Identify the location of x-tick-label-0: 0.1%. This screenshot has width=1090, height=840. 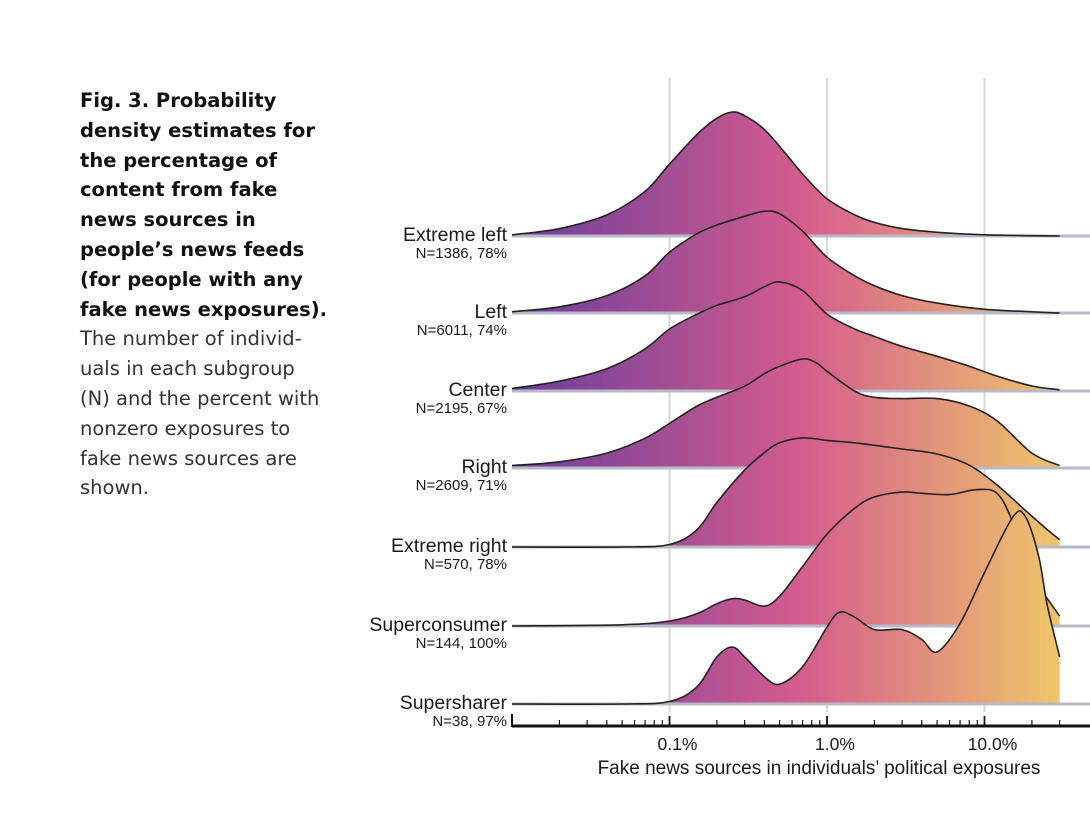
(678, 744).